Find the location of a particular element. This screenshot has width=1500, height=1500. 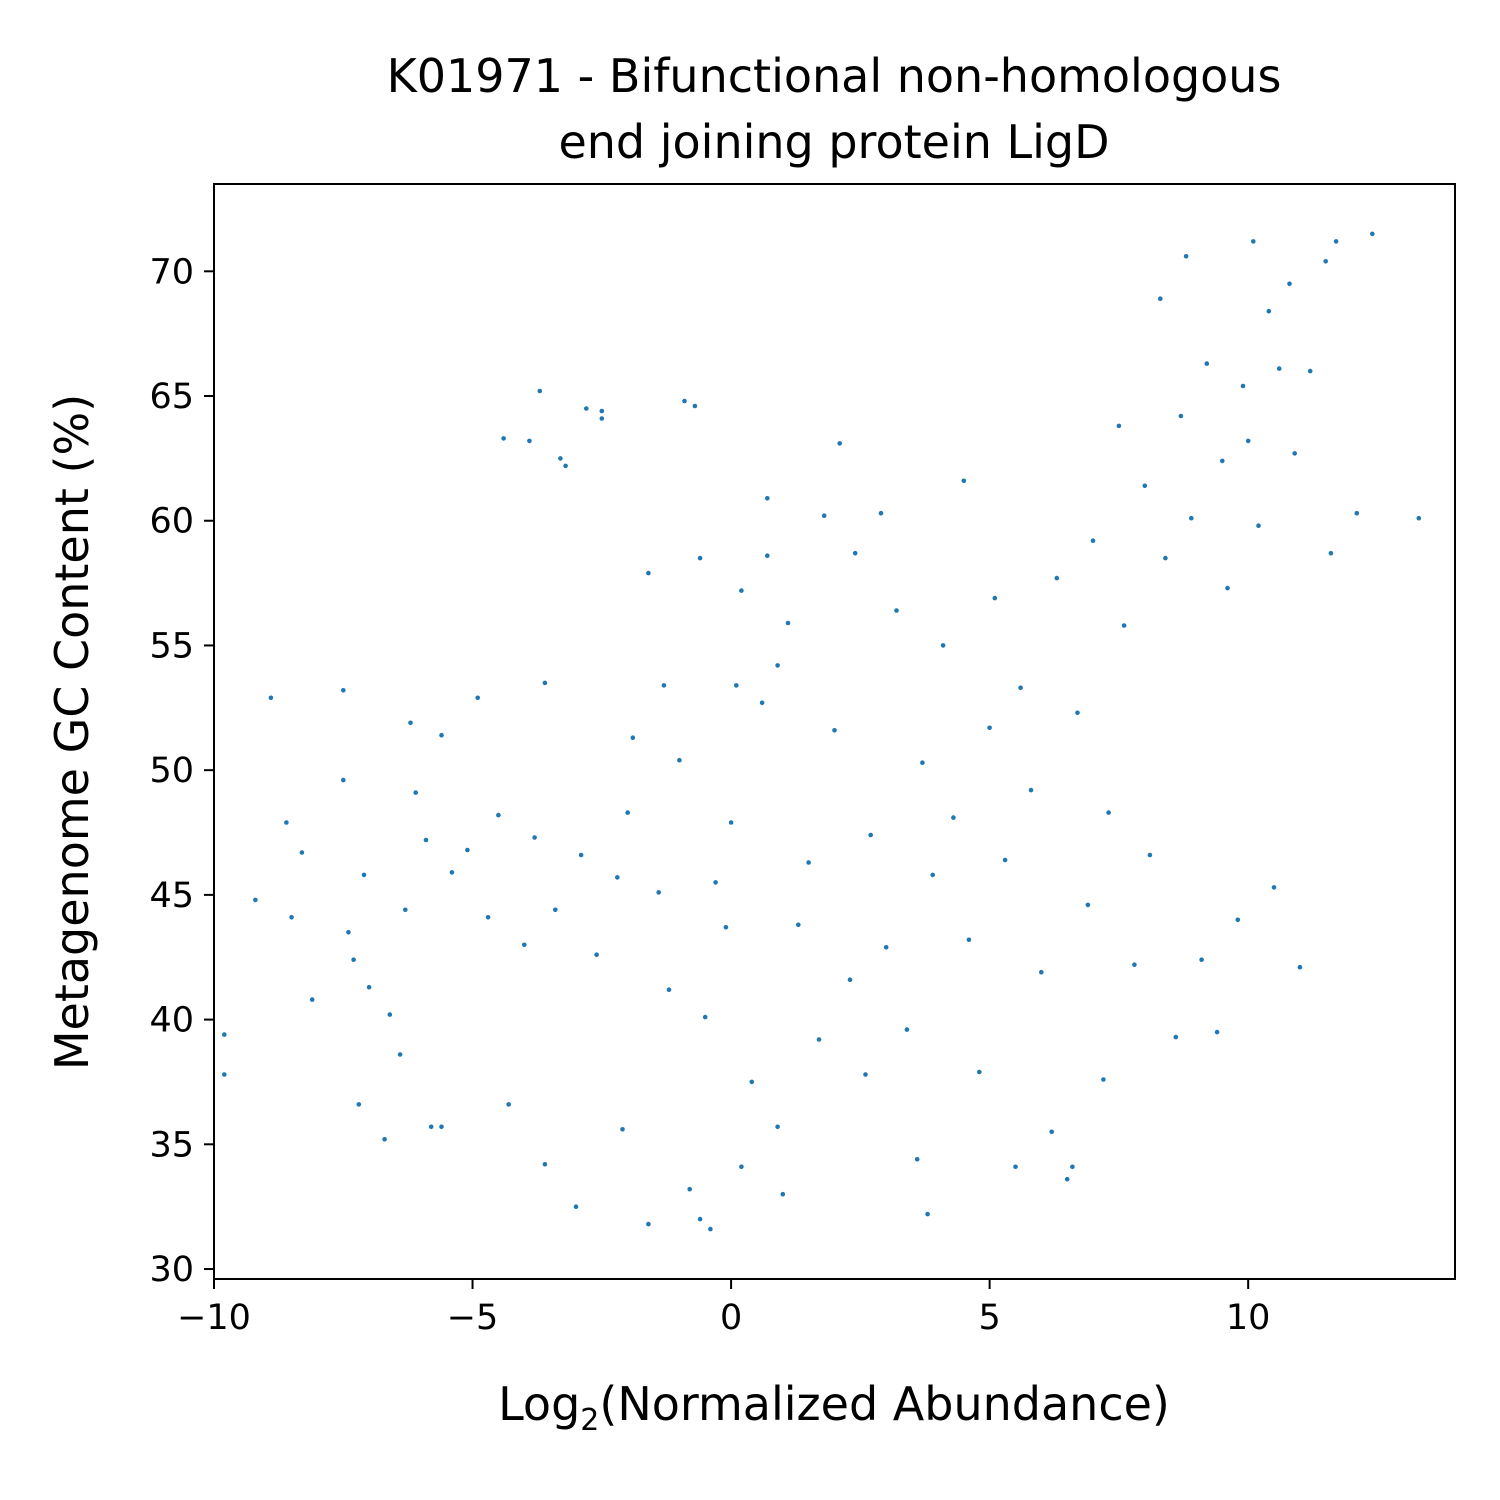

y-tick-label: 70 is located at coordinates (171, 272).